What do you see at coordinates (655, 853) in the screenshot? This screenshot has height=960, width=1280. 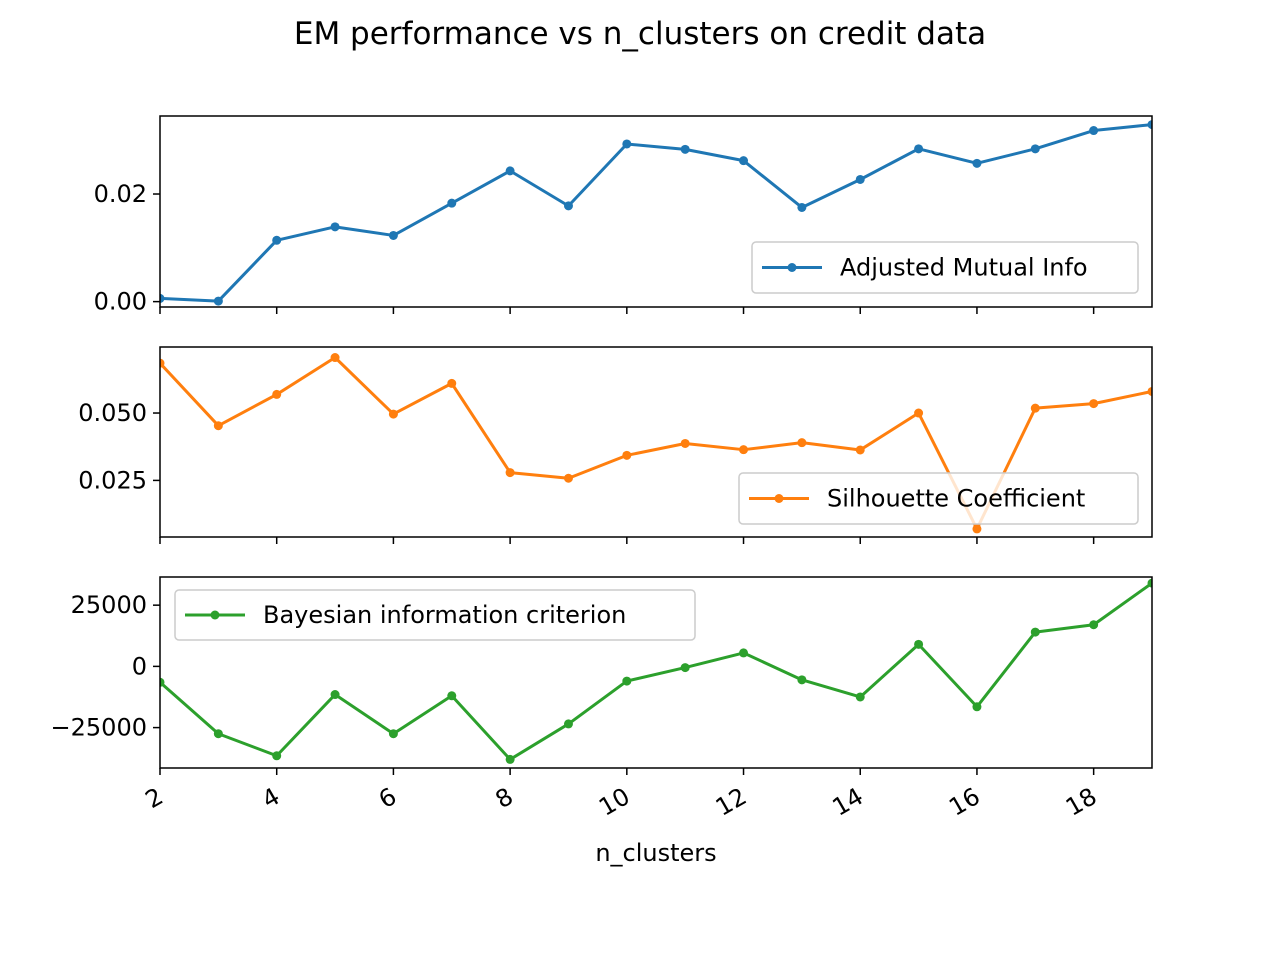 I see `x-axis-label: n_clusters` at bounding box center [655, 853].